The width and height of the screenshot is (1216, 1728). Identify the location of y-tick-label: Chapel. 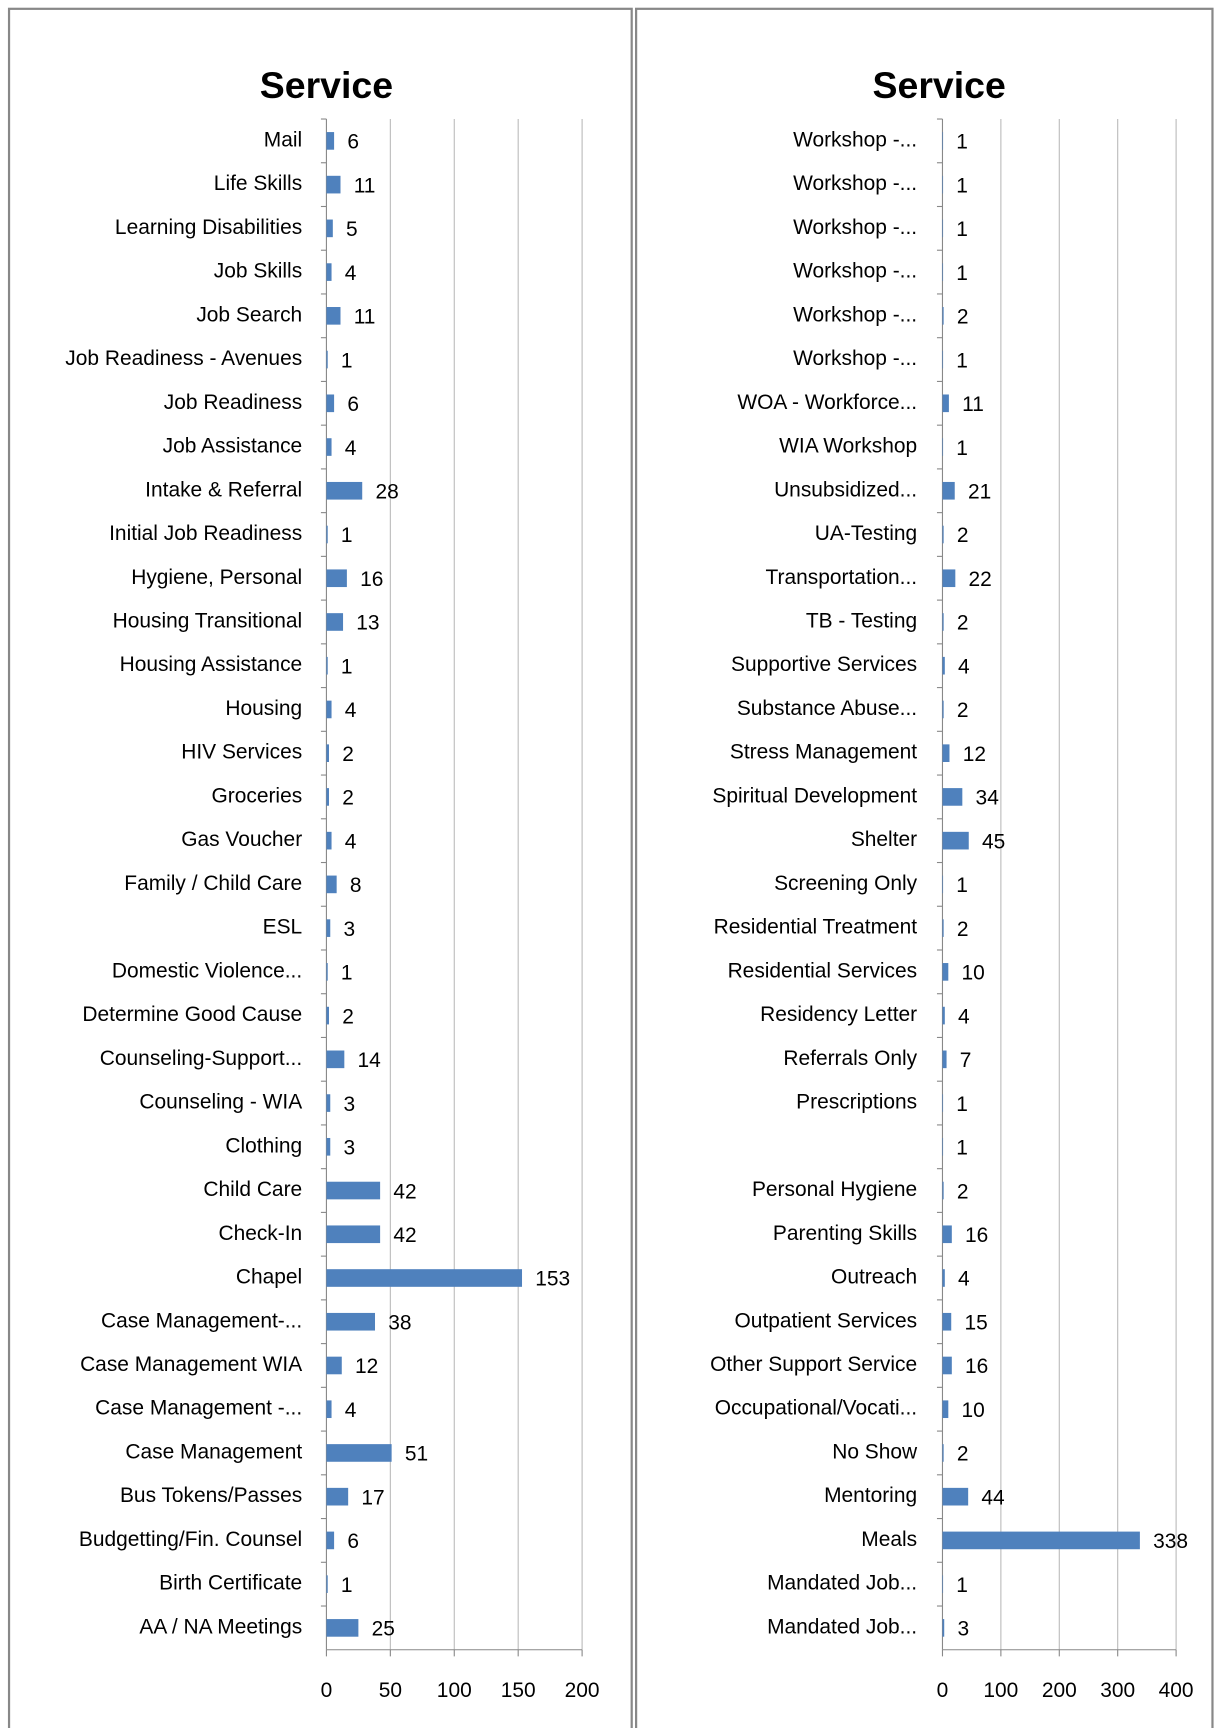
(269, 1277).